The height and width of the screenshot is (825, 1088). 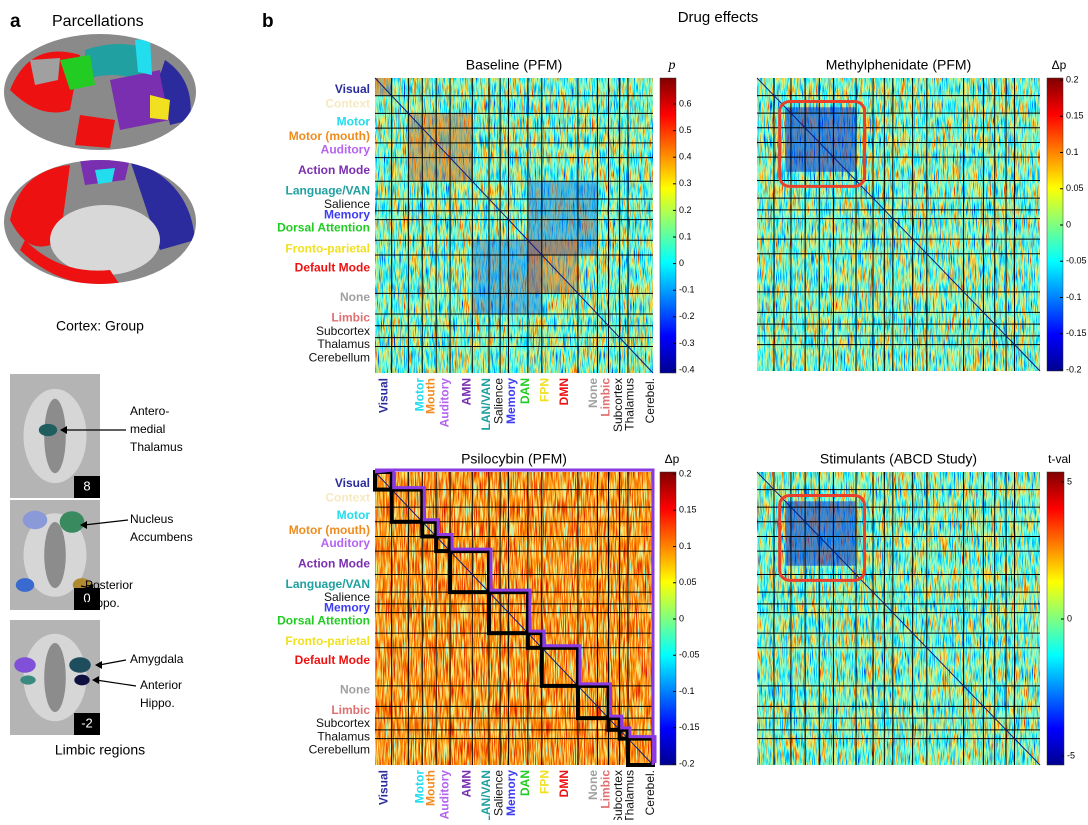 What do you see at coordinates (100, 326) in the screenshot?
I see `caption: Cortex: Group` at bounding box center [100, 326].